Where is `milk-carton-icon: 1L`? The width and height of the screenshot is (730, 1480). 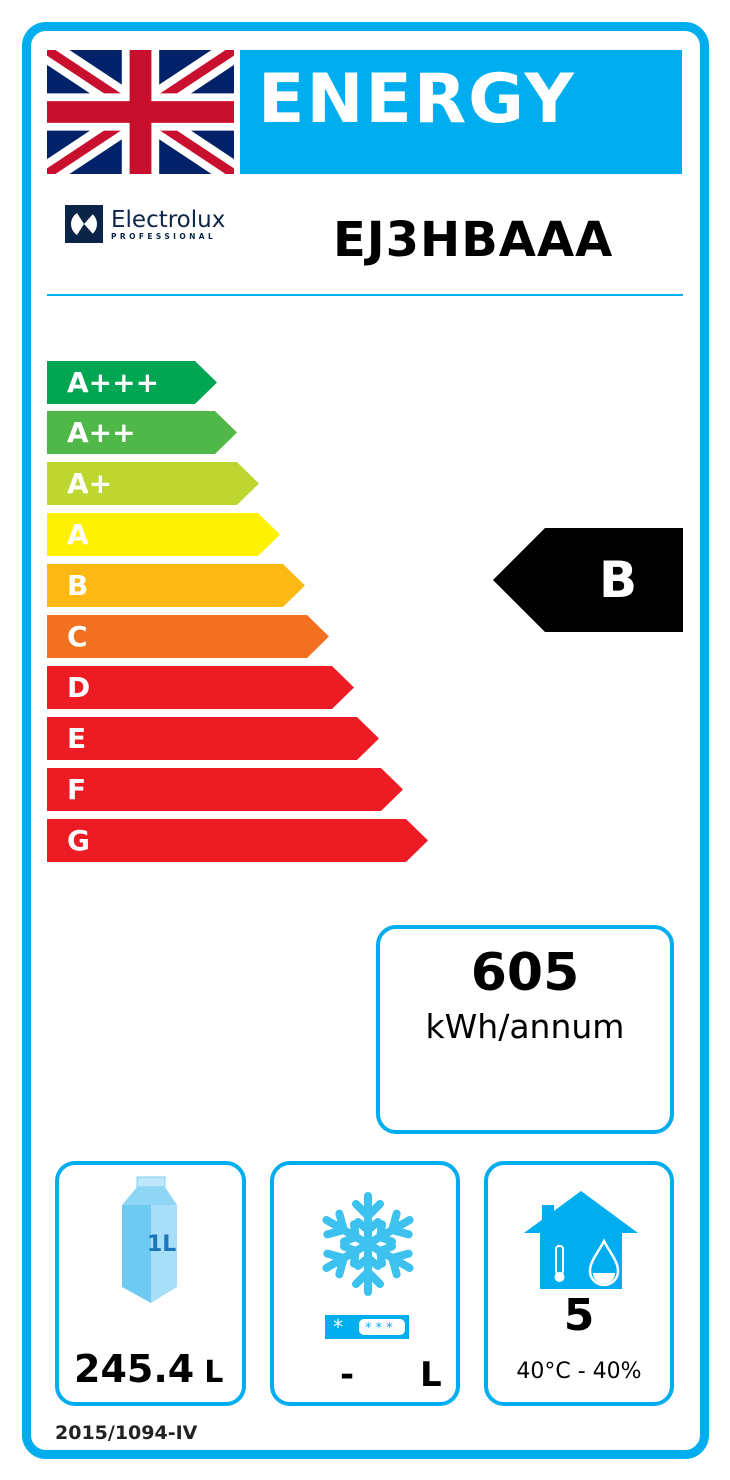 milk-carton-icon: 1L is located at coordinates (149, 1239).